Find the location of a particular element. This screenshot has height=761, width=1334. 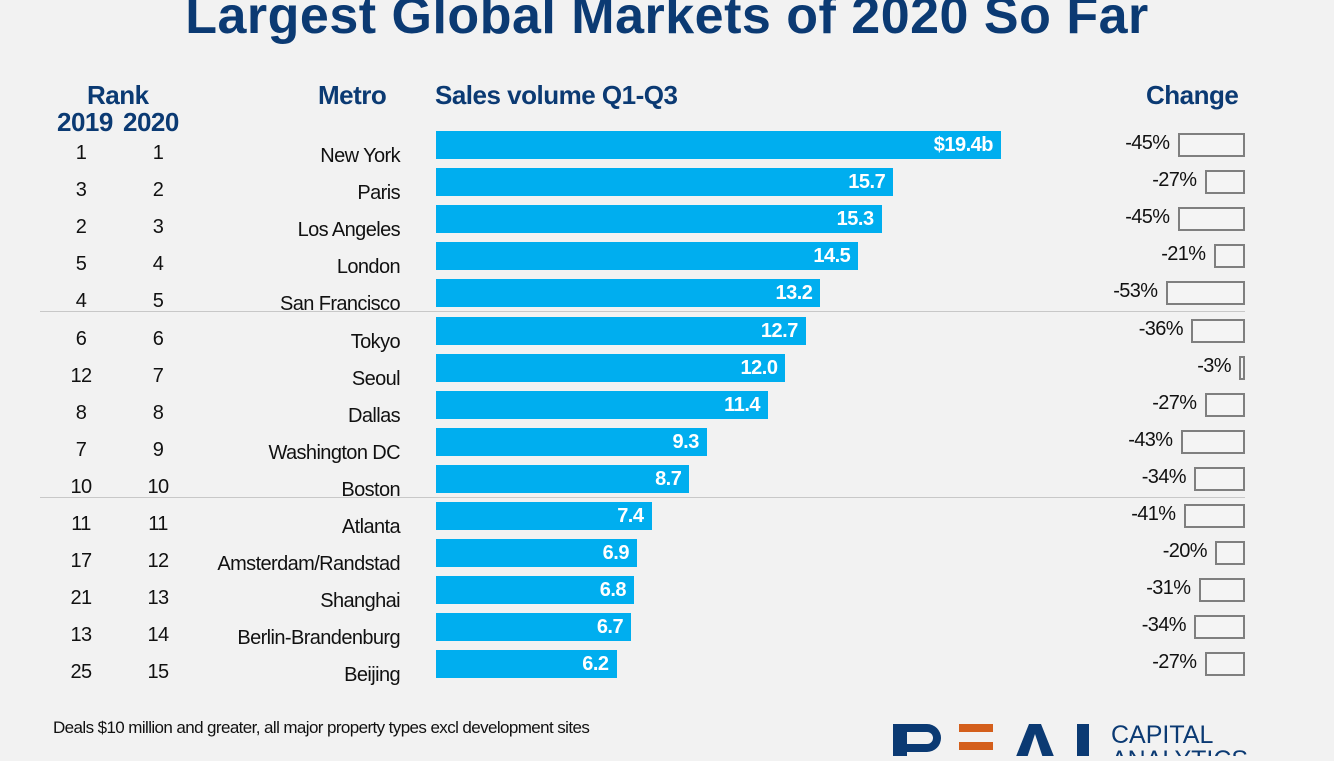

change-header: Change is located at coordinates (1192, 95).